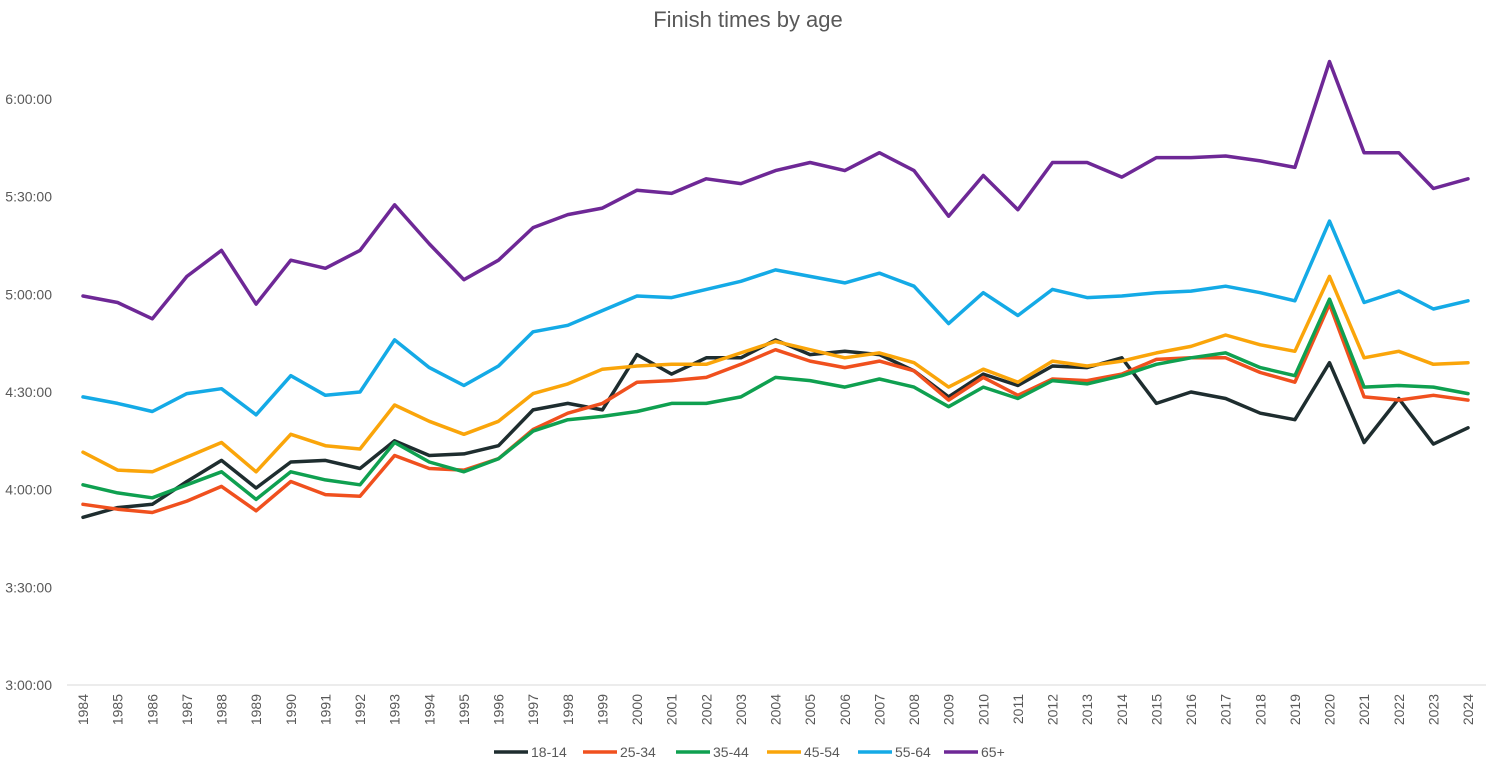 Image resolution: width=1495 pixels, height=774 pixels. I want to click on x-tick-label: 2009, so click(949, 709).